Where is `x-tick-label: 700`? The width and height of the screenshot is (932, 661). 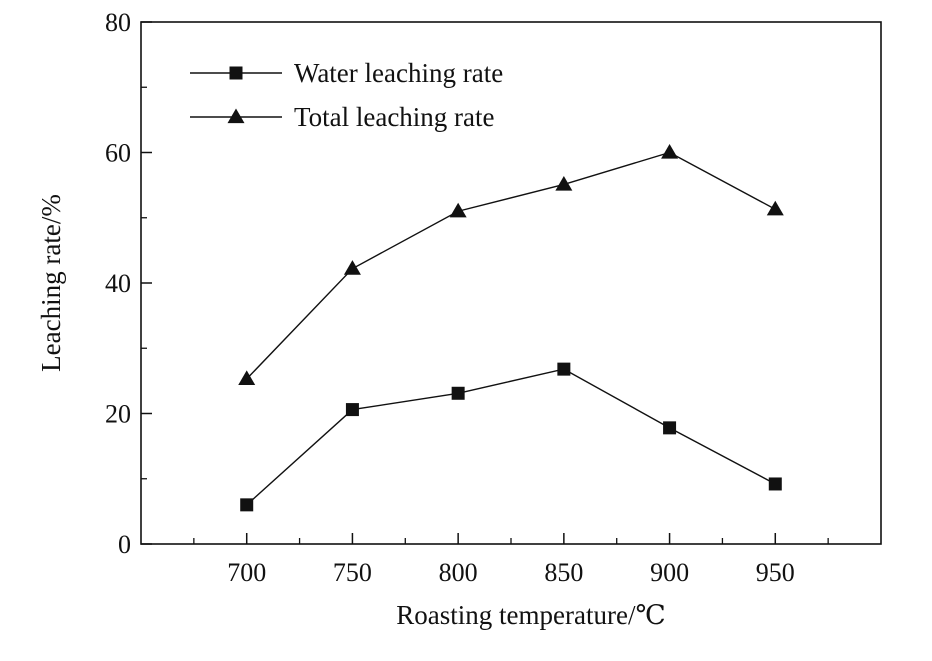 x-tick-label: 700 is located at coordinates (246, 572).